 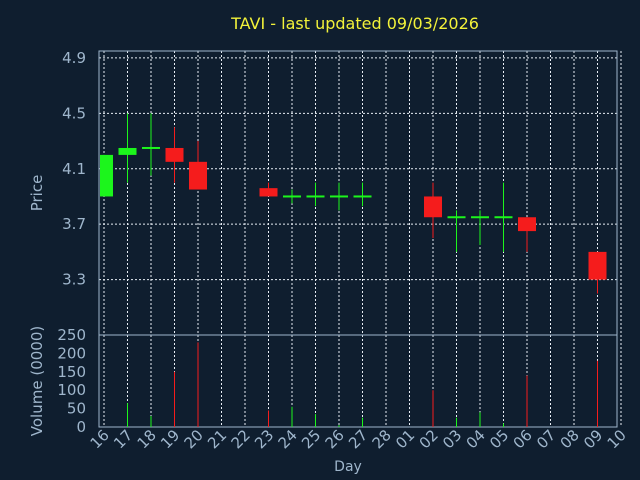 What do you see at coordinates (288, 439) in the screenshot?
I see `x-tick-label: 24` at bounding box center [288, 439].